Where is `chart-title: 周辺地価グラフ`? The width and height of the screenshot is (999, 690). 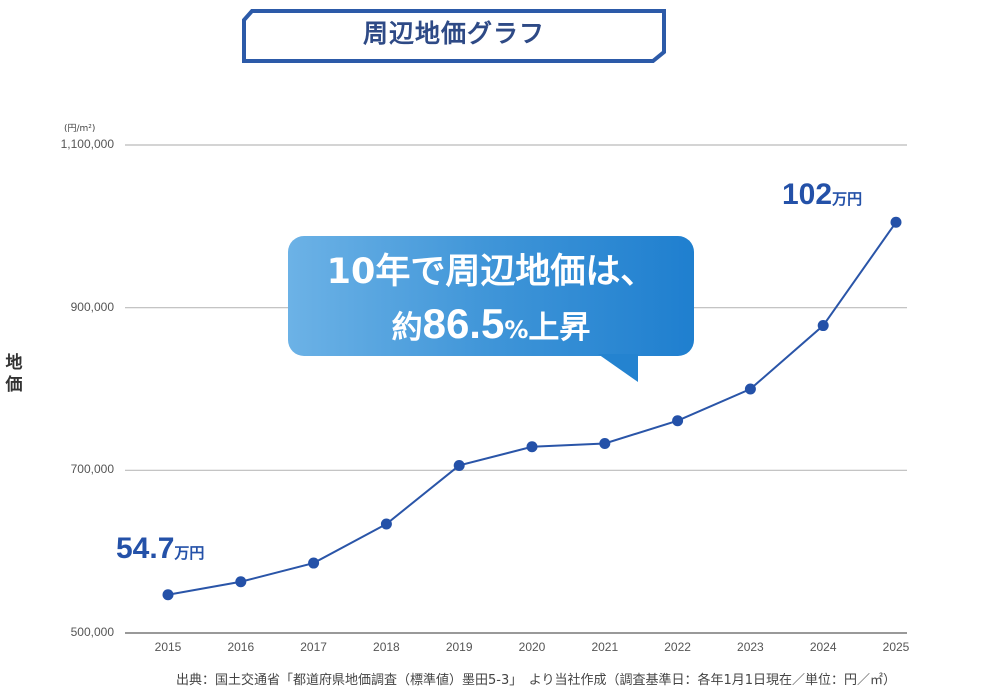
chart-title: 周辺地価グラフ is located at coordinates (453, 33).